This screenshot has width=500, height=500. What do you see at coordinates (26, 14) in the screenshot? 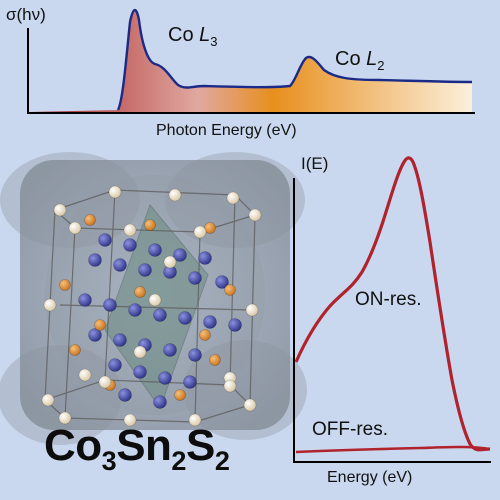
I see `absorption-y-label: σ(hν)` at bounding box center [26, 14].